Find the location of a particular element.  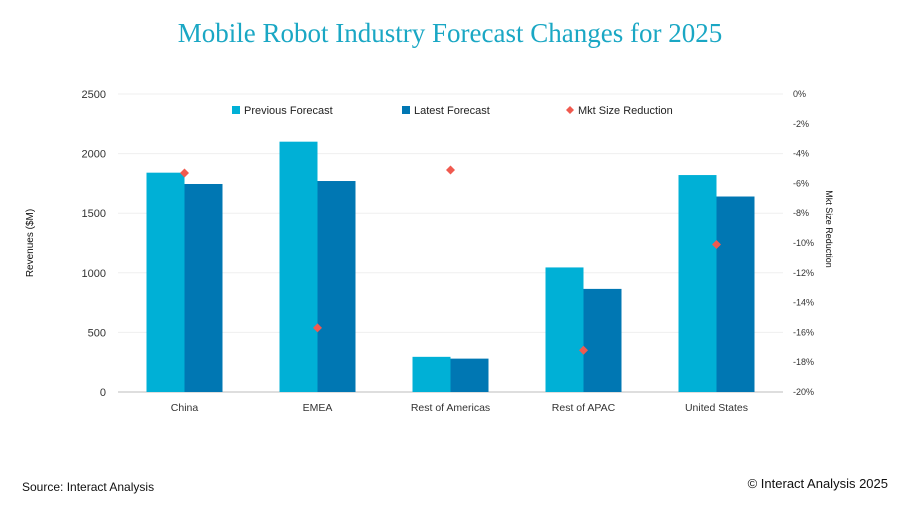

y2-tick-label: 0% is located at coordinates (799, 94).